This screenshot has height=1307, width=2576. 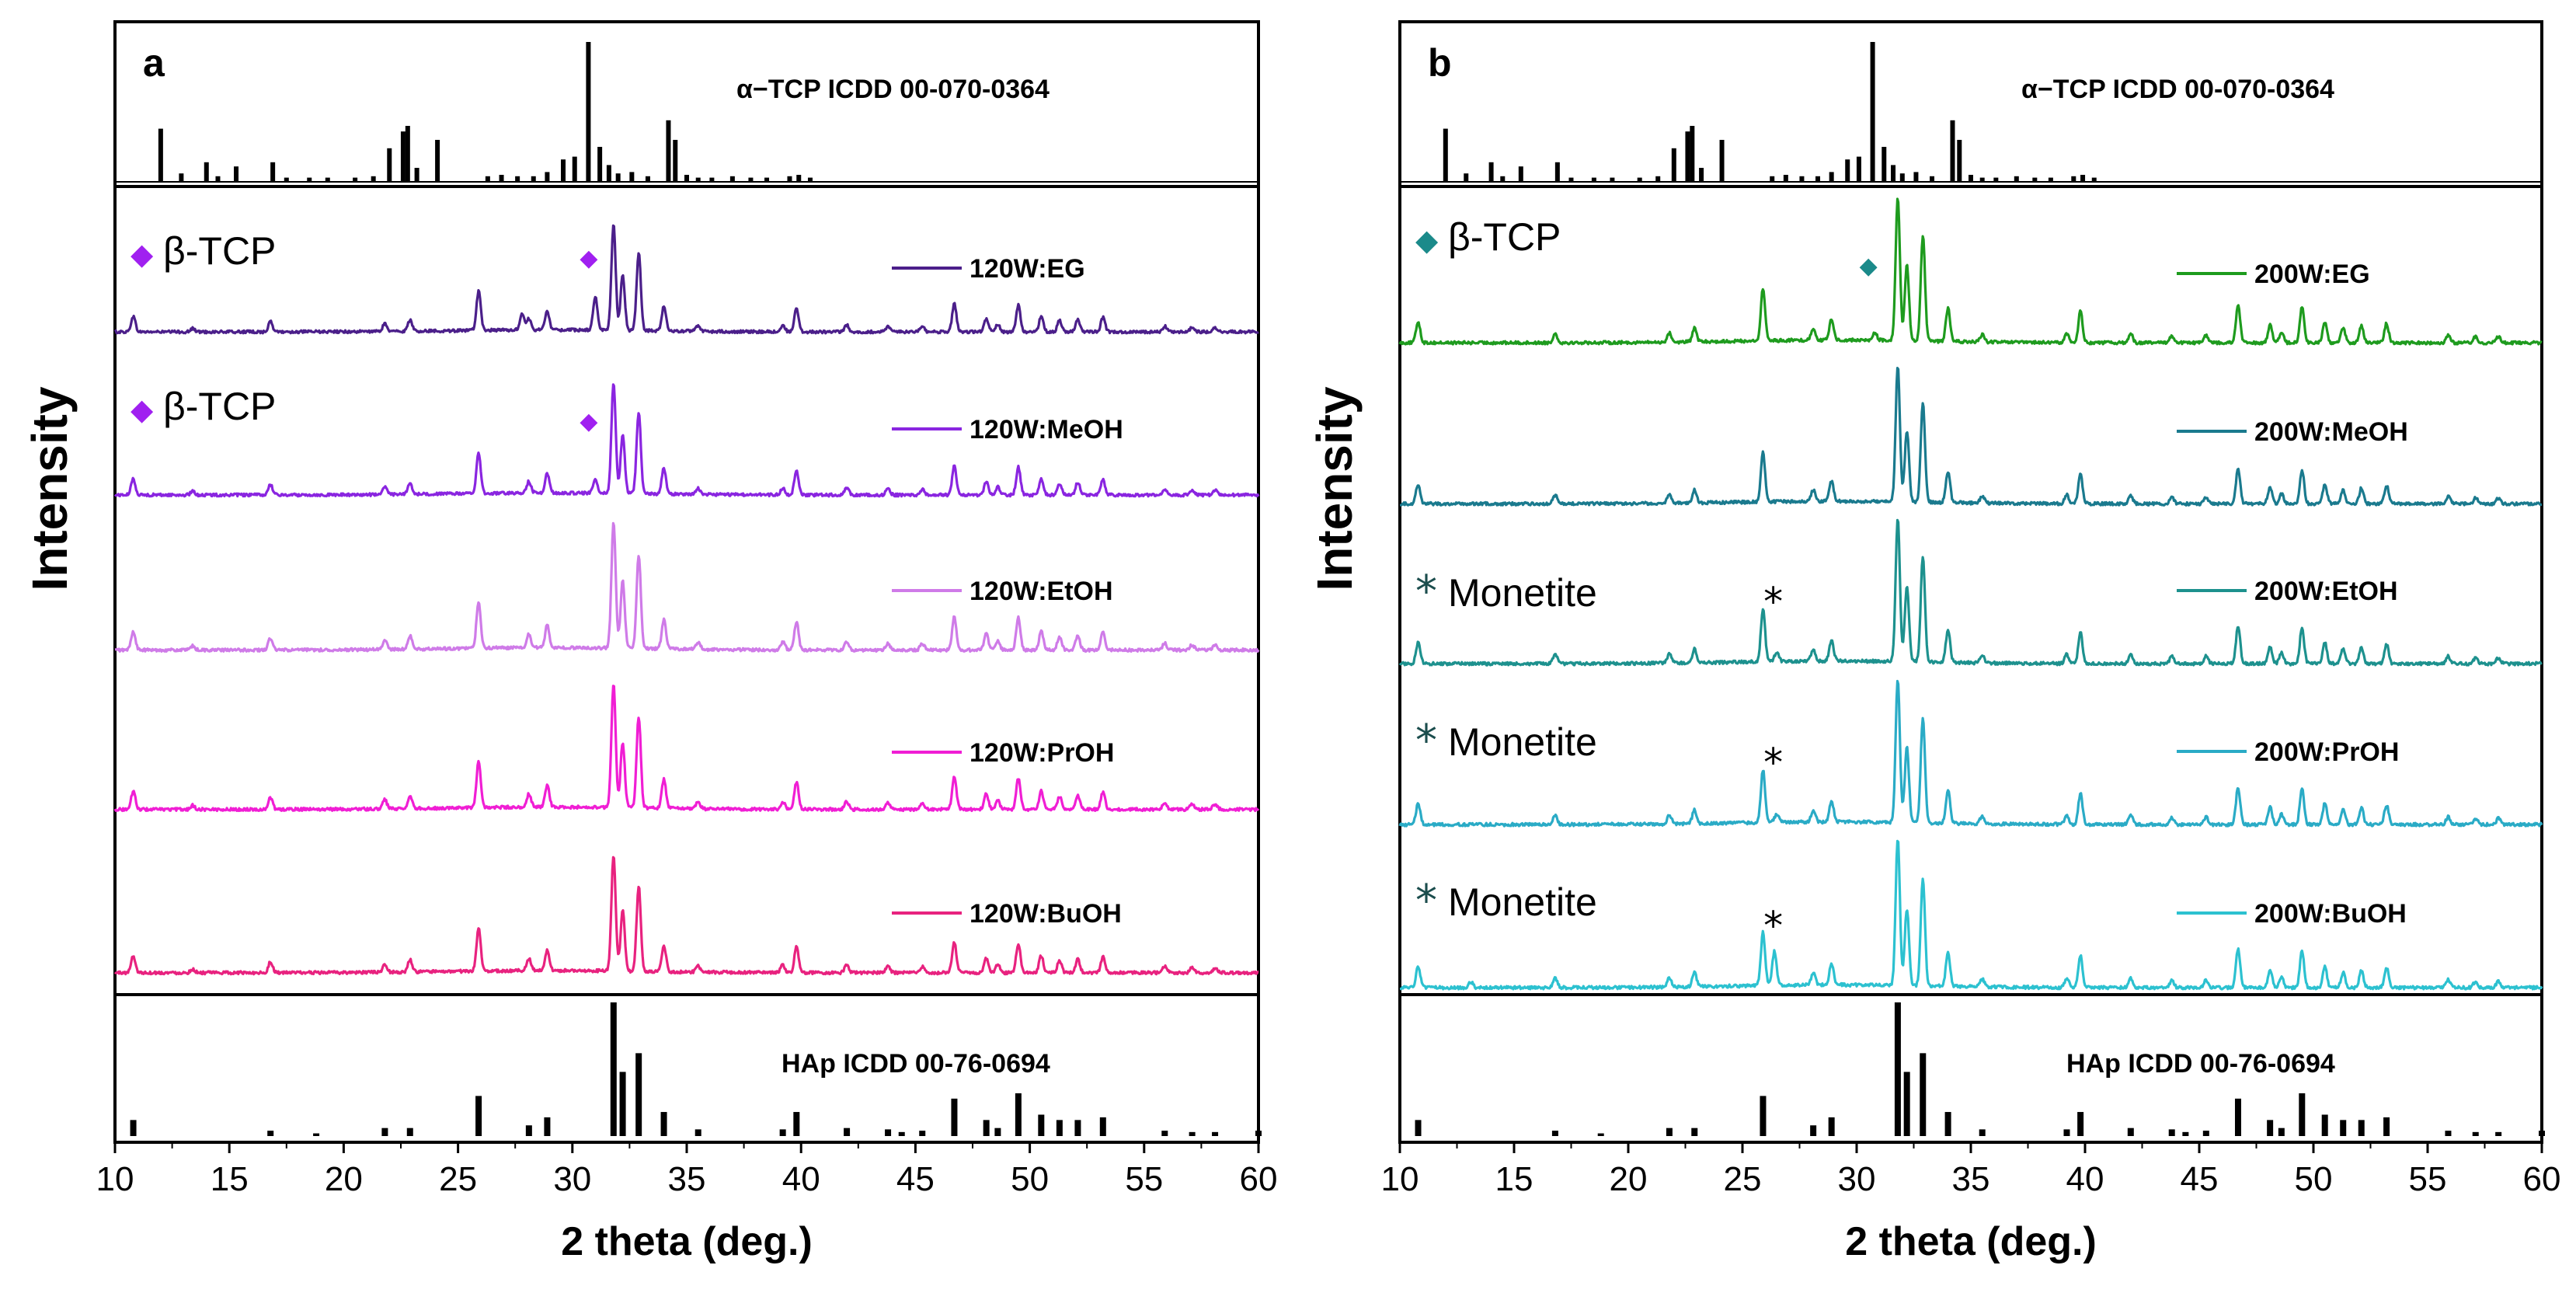 What do you see at coordinates (154, 63) in the screenshot?
I see `panel-label: a` at bounding box center [154, 63].